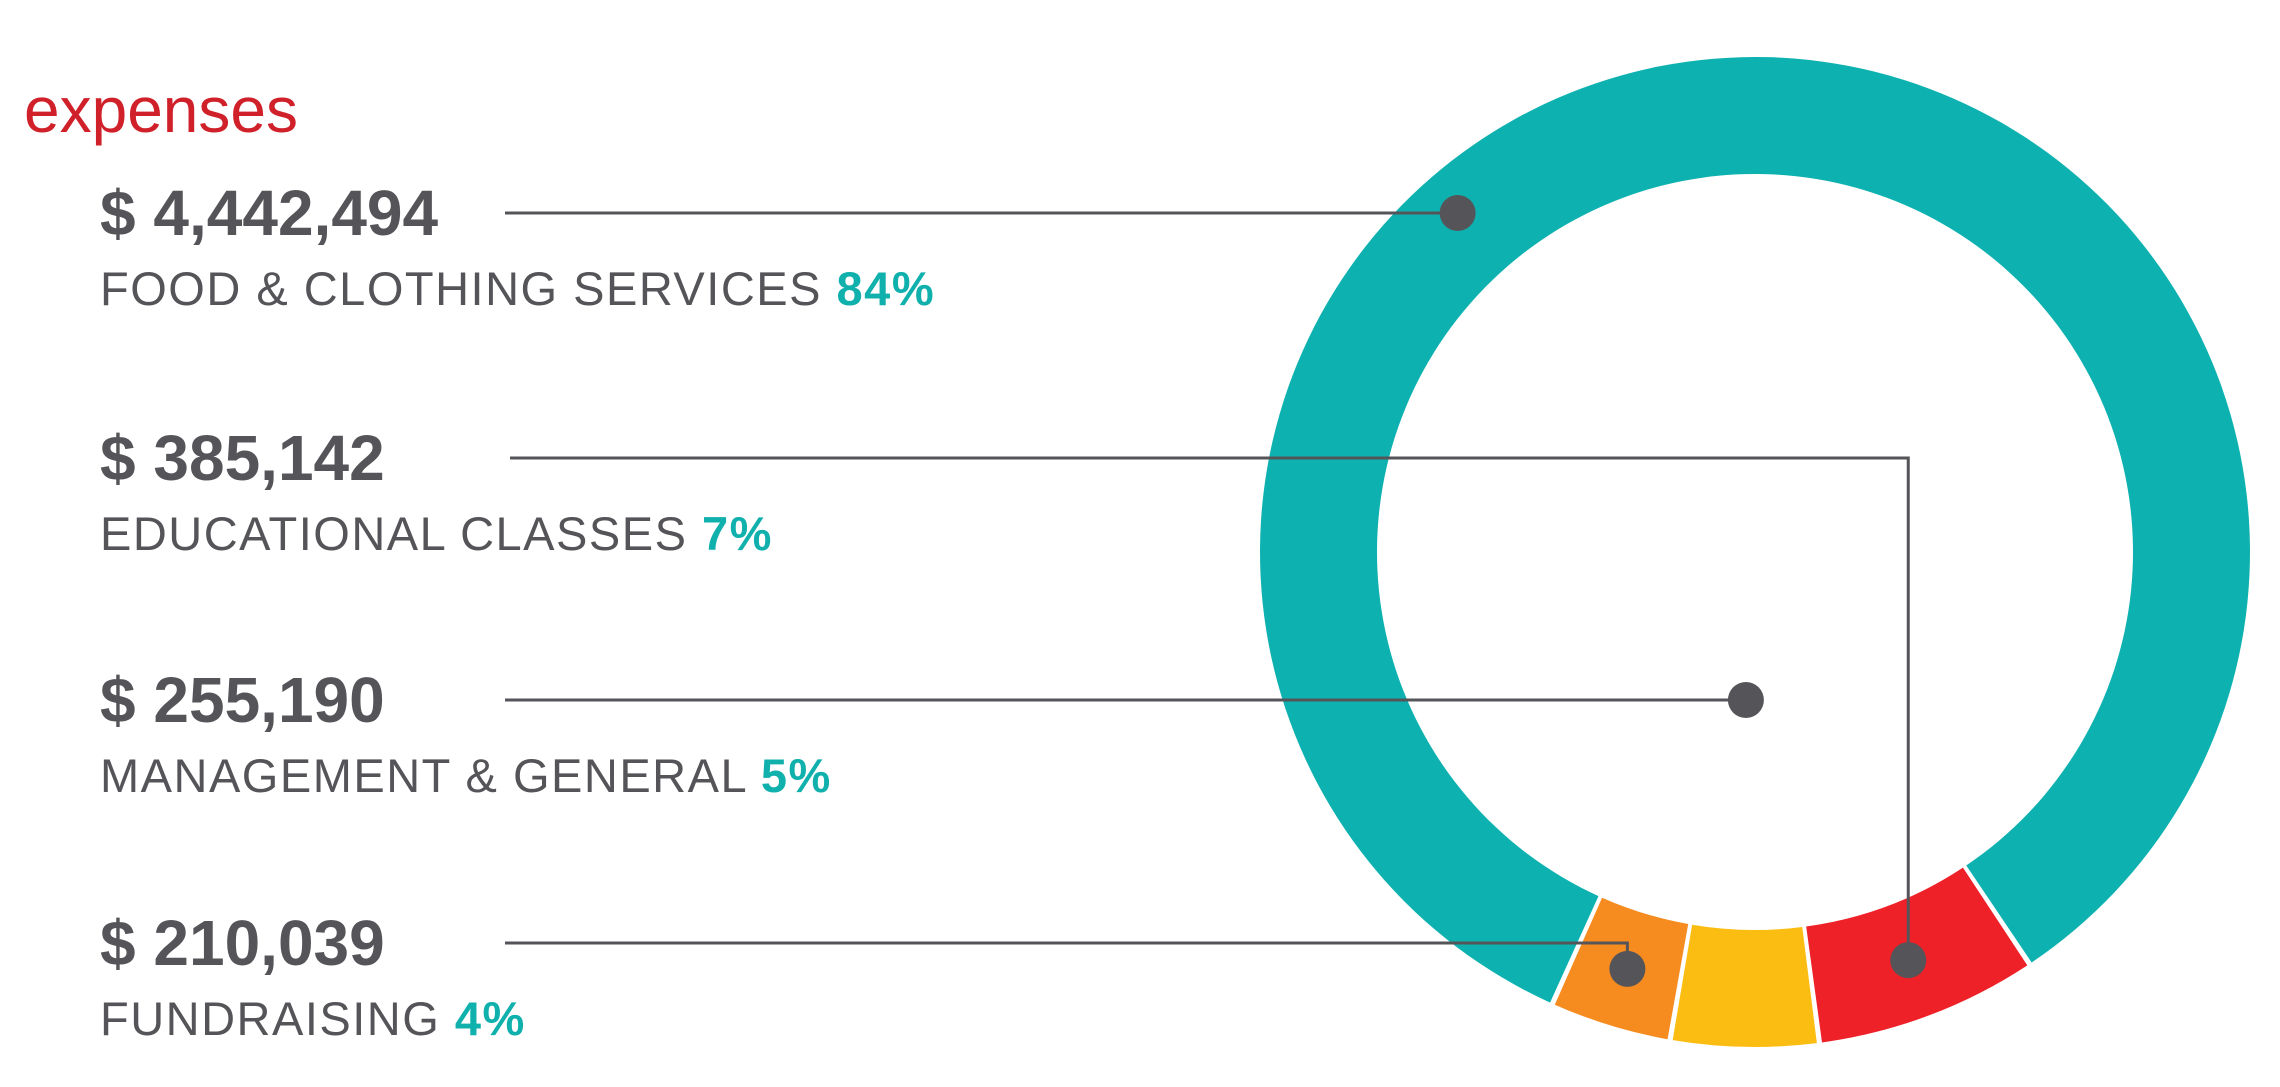 Image resolution: width=2280 pixels, height=1087 pixels. I want to click on slice-amount-4: $ 210,039, so click(242, 943).